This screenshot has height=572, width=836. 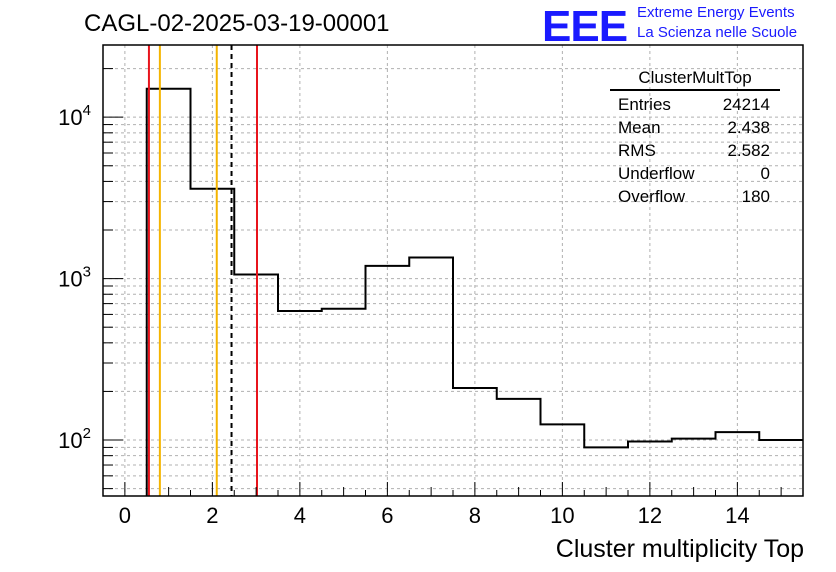 I want to click on x-axis-label: Cluster multiplicity Top, so click(x=679, y=549).